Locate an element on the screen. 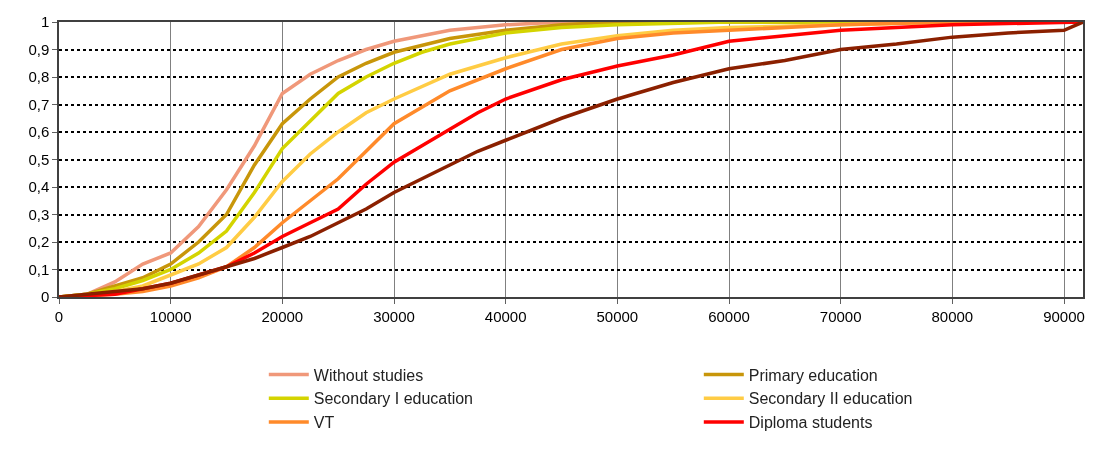 The image size is (1100, 450). y-tick-label: 0,6 is located at coordinates (39, 132).